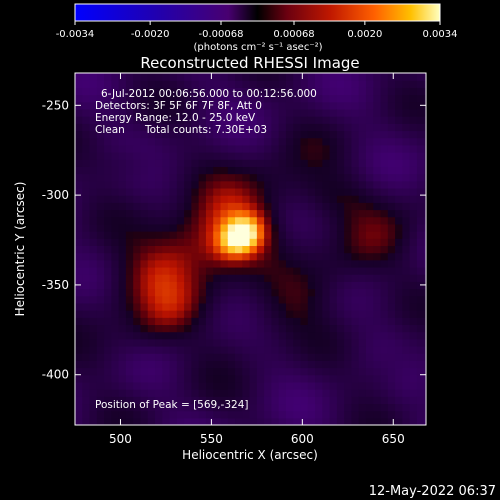  What do you see at coordinates (302, 439) in the screenshot?
I see `x-tick-label: 600` at bounding box center [302, 439].